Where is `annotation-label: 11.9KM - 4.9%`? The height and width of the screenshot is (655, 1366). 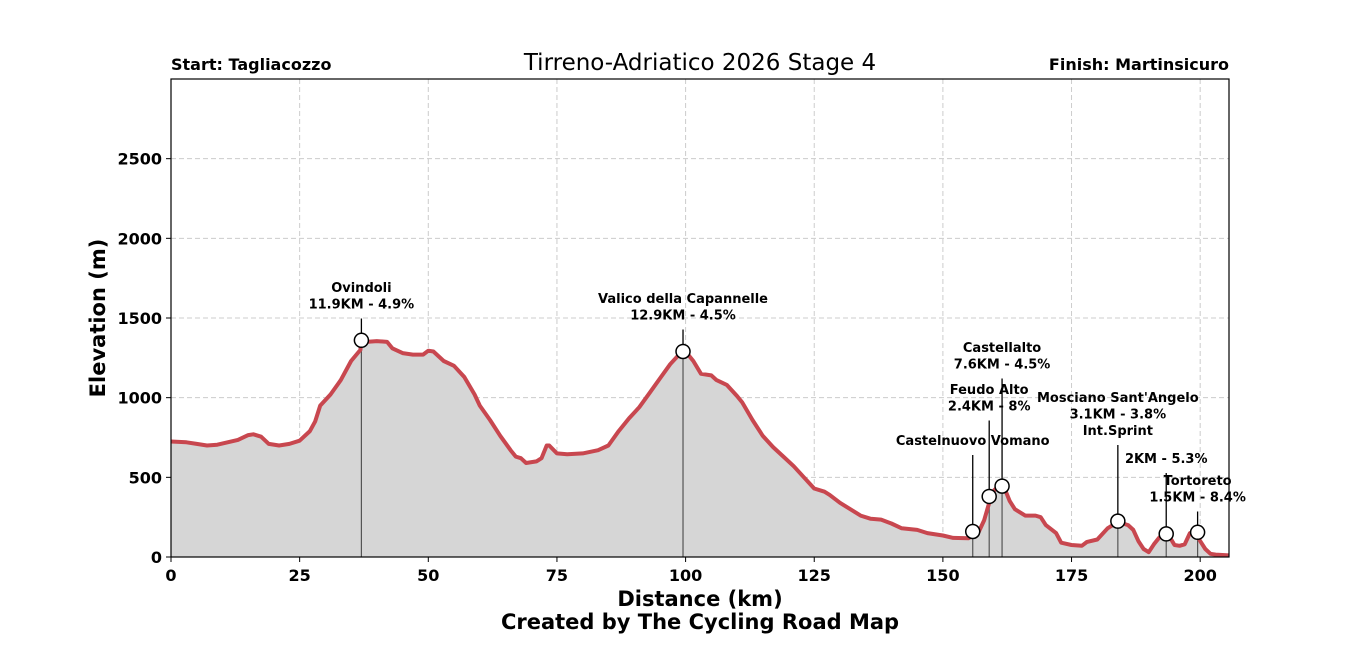
annotation-label: 11.9KM - 4.9% is located at coordinates (362, 305).